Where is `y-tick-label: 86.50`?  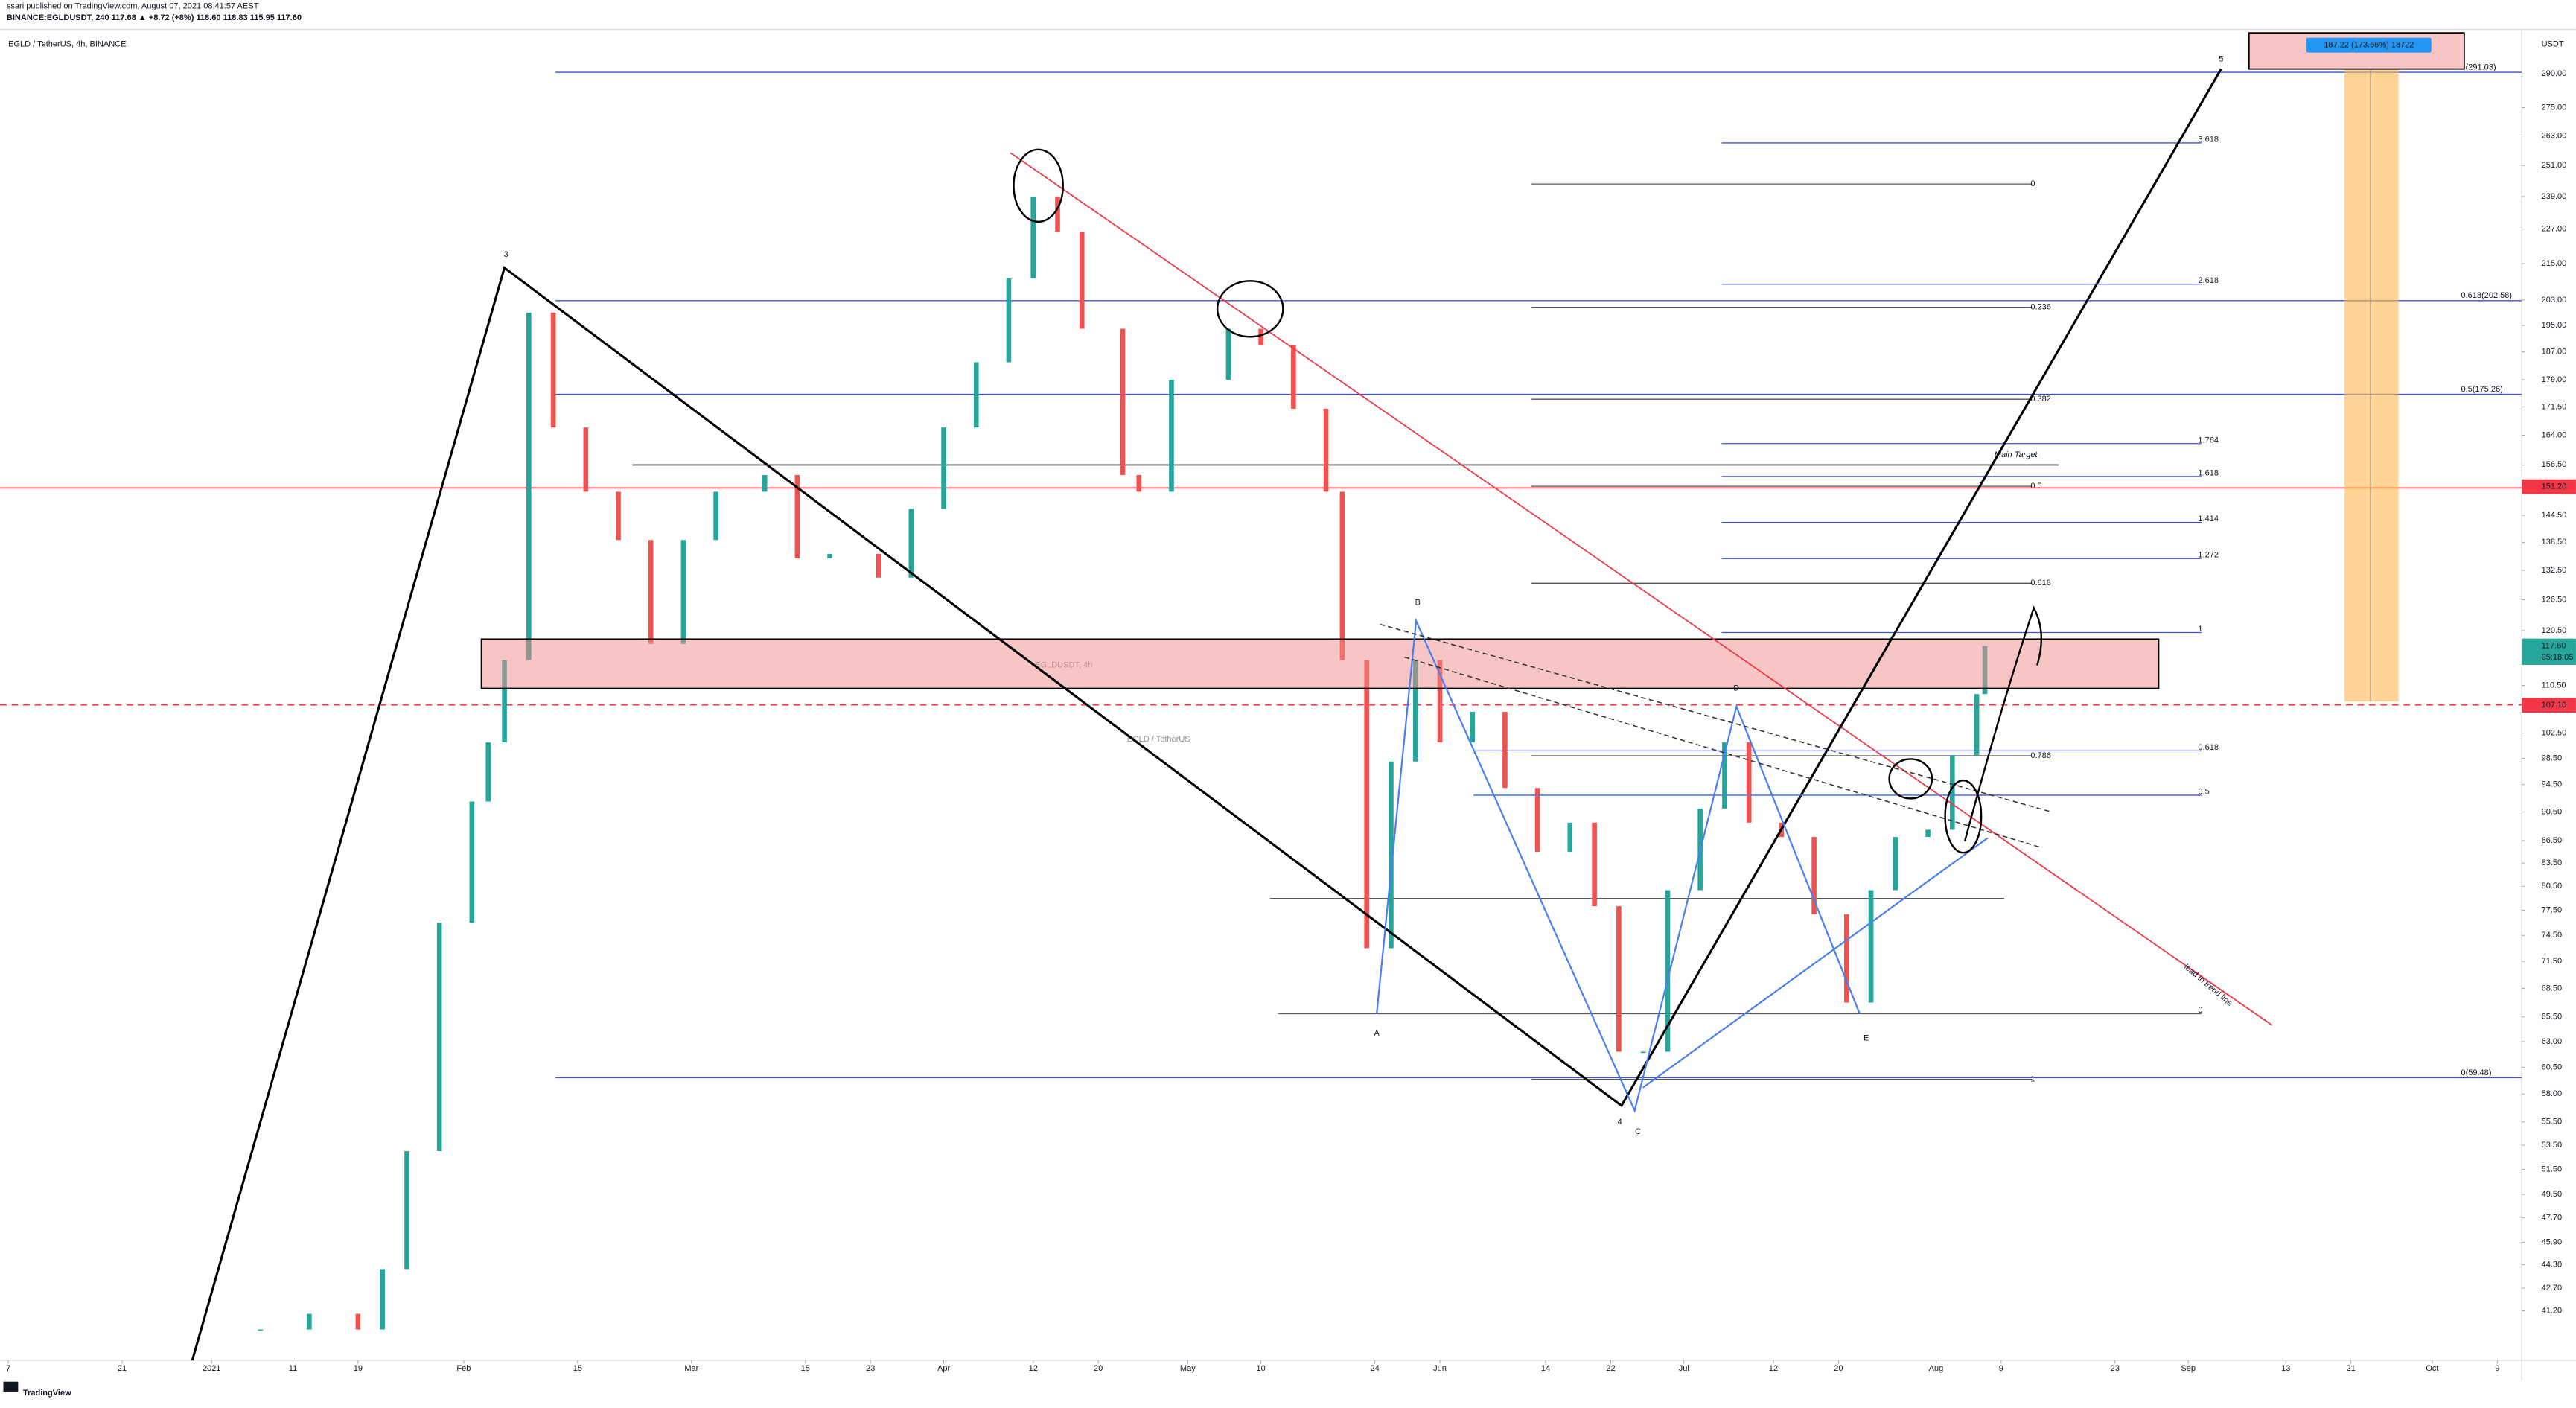 y-tick-label: 86.50 is located at coordinates (2552, 840).